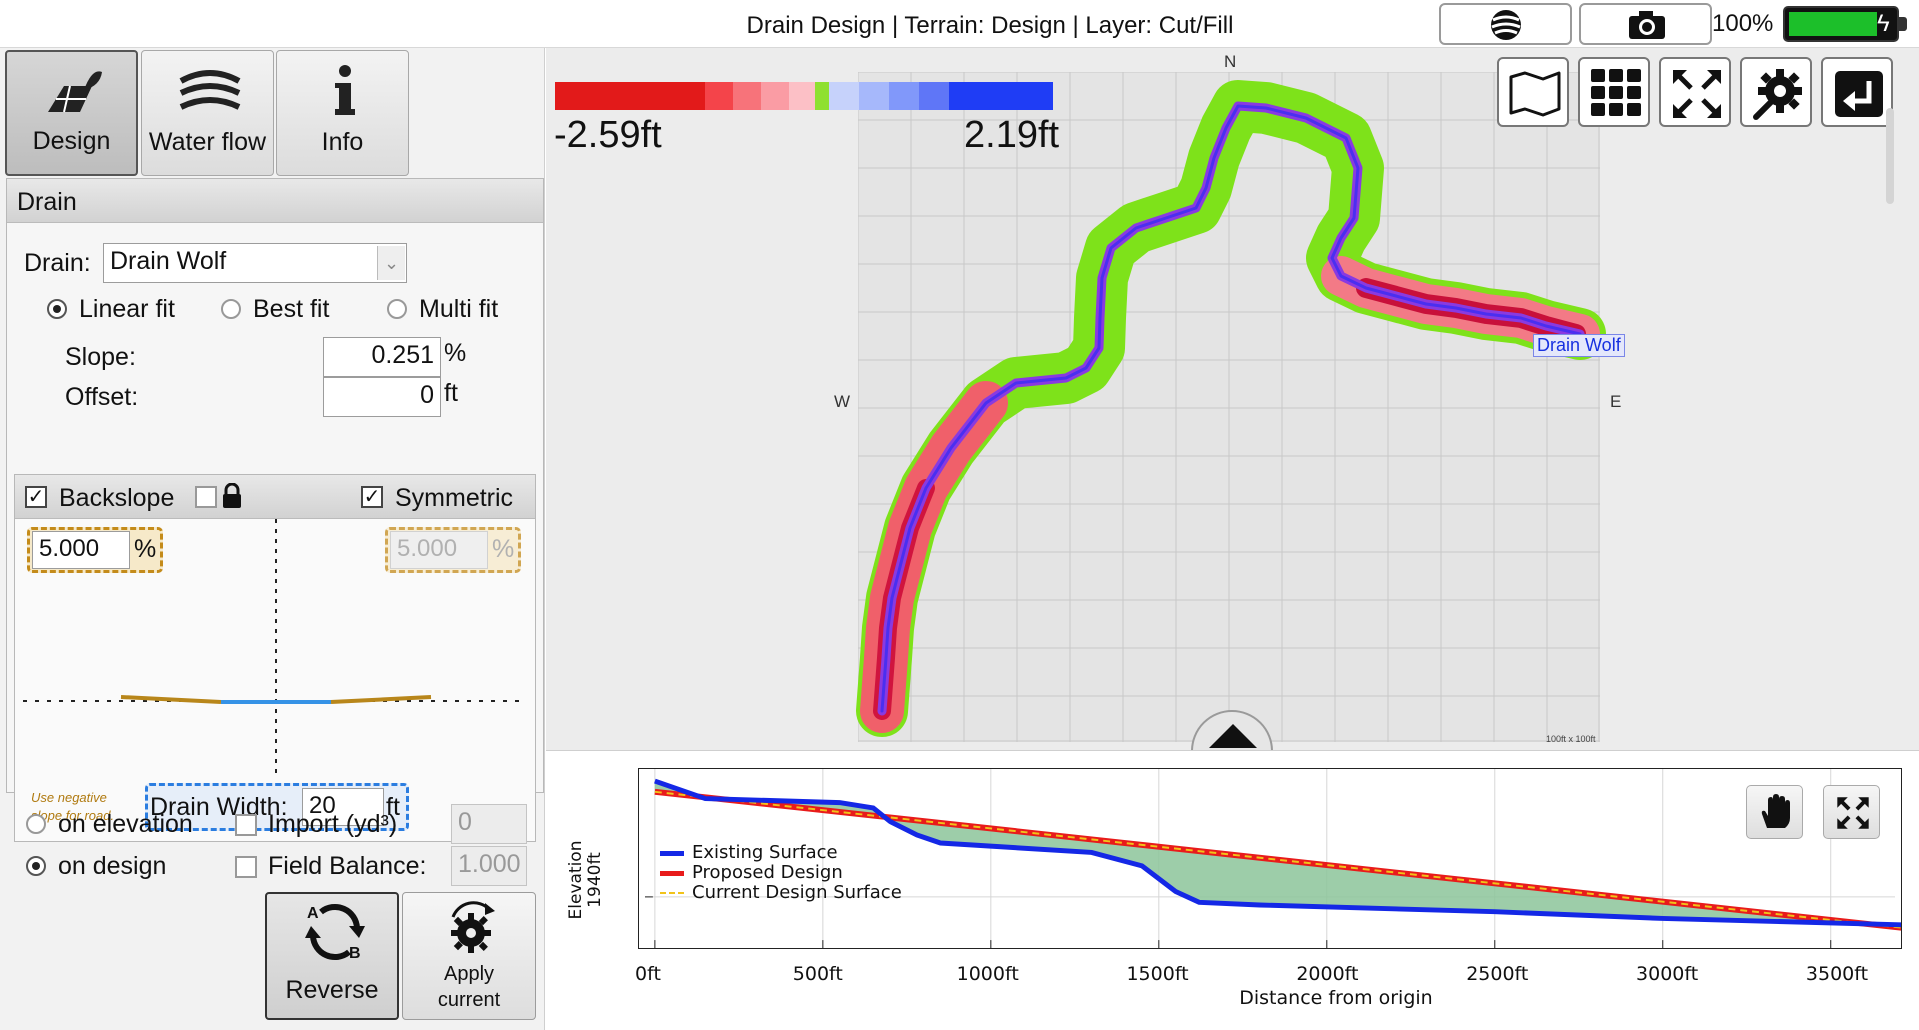  What do you see at coordinates (1336, 998) in the screenshot?
I see `profile-x-label: Distance from origin` at bounding box center [1336, 998].